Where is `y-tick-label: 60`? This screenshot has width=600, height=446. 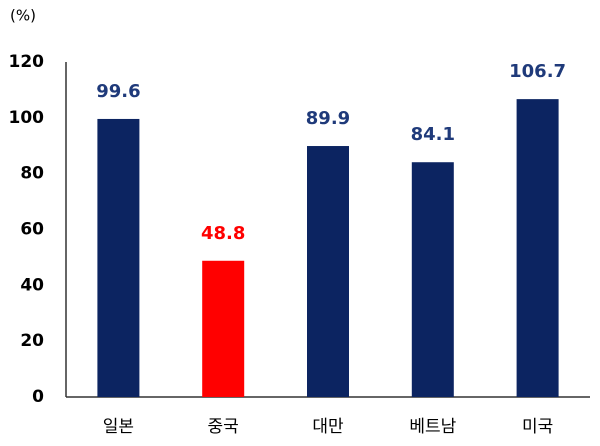
y-tick-label: 60 is located at coordinates (32, 230).